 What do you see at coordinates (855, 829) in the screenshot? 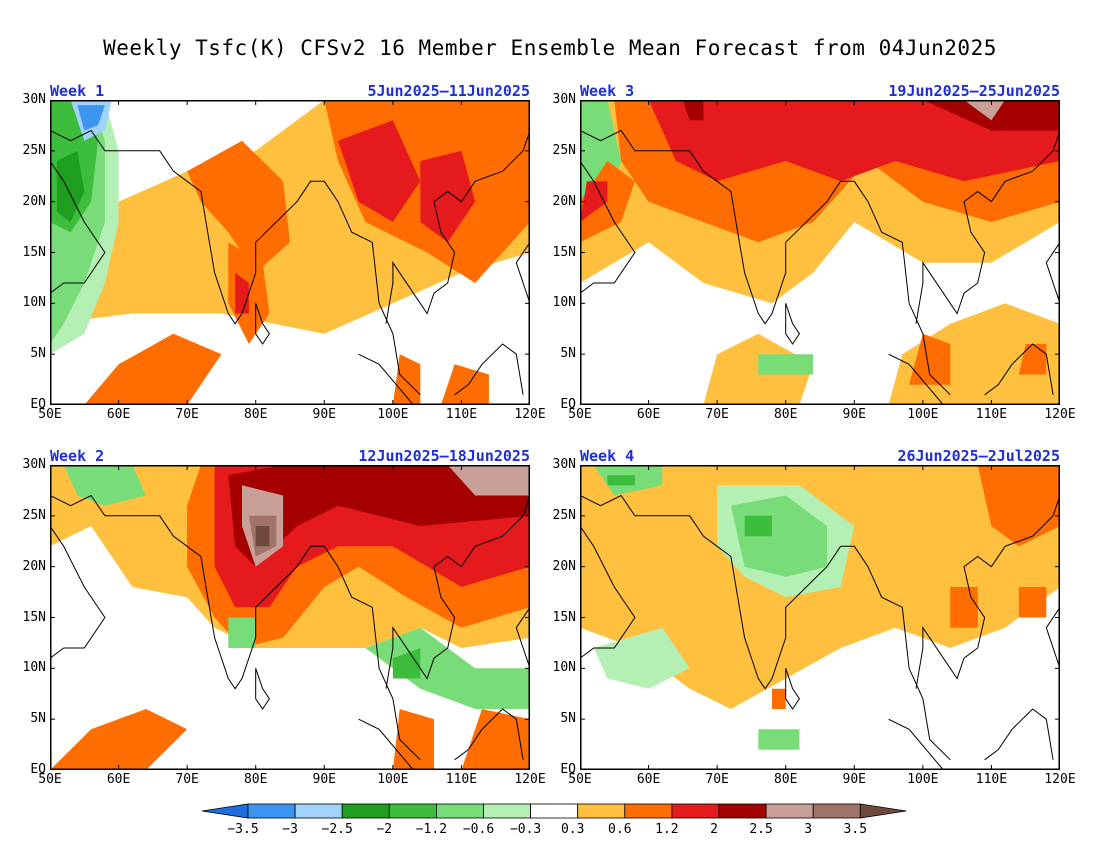
I see `colorbar-tick-label: 3.5` at bounding box center [855, 829].